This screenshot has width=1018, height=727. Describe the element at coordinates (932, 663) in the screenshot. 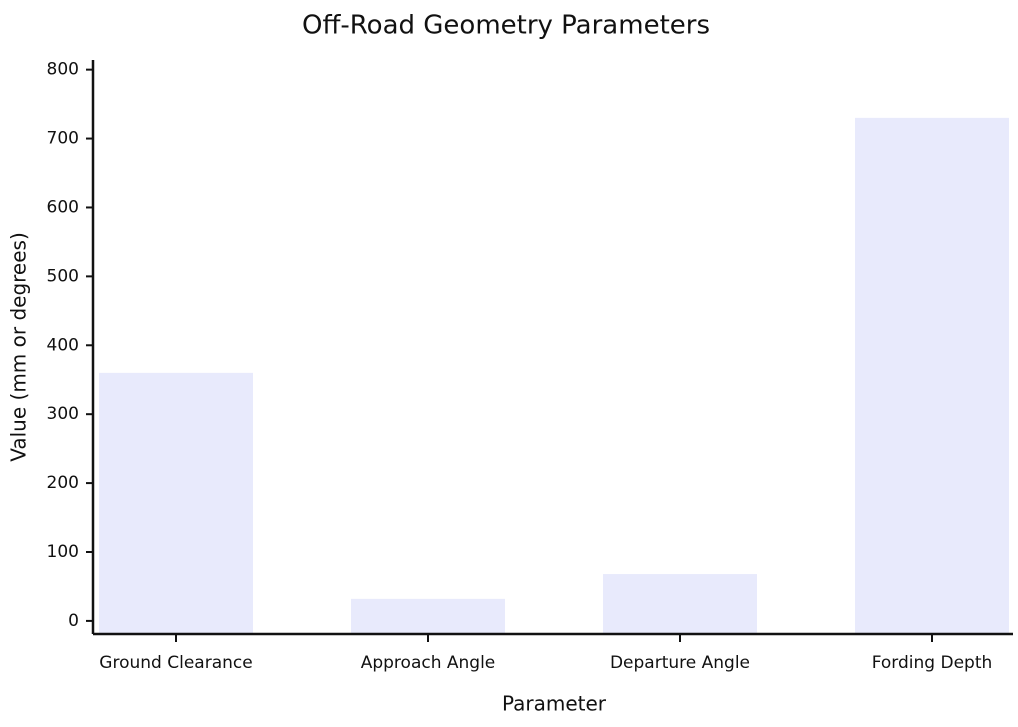

I see `x-tick-label: Fording Depth` at that location.